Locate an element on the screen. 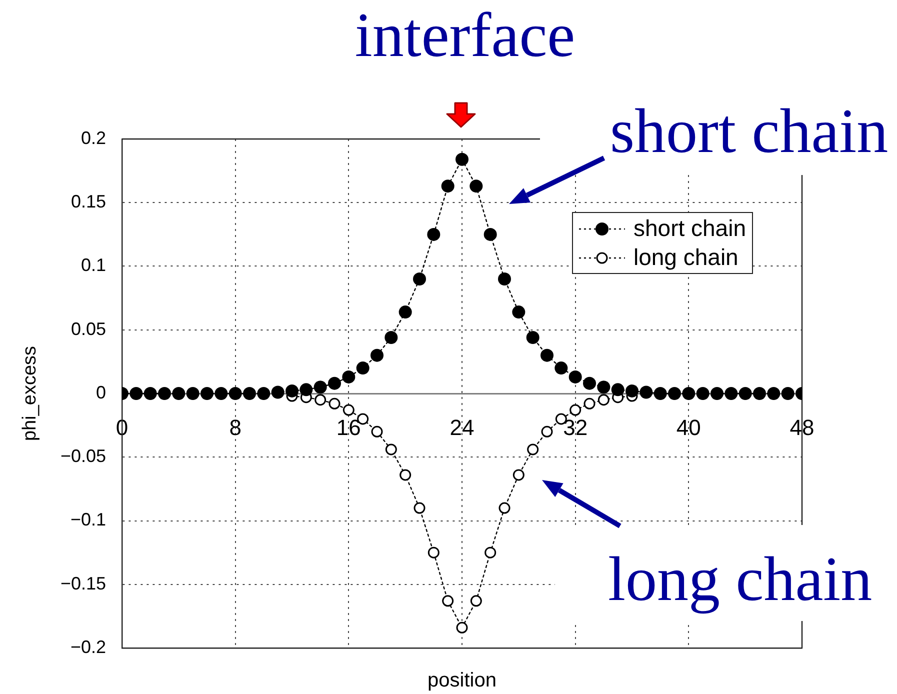 Image resolution: width=897 pixels, height=694 pixels. legend-label: long chain is located at coordinates (685, 257).